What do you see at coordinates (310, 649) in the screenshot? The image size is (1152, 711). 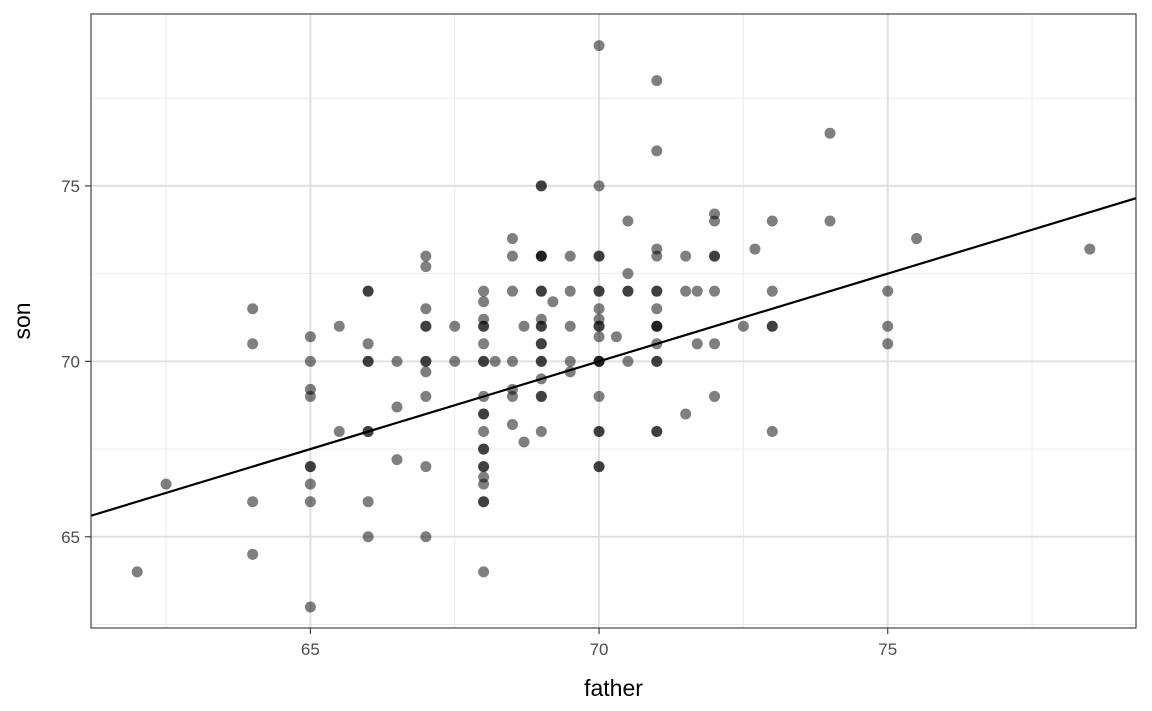 I see `x-tick-label: 65` at bounding box center [310, 649].